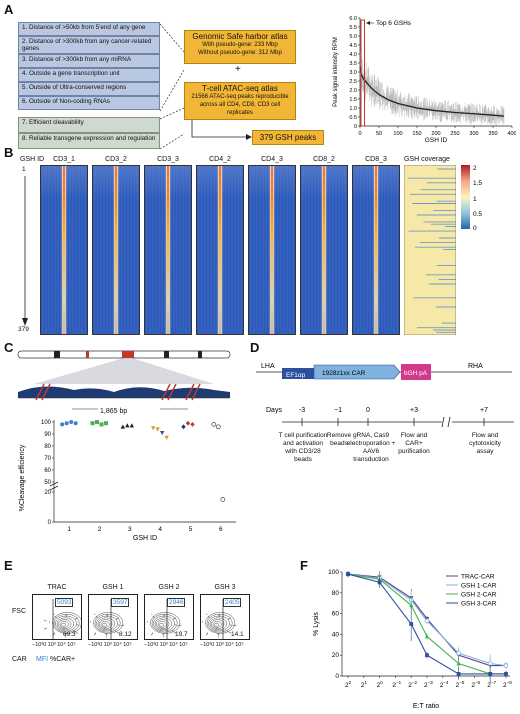 The height and width of the screenshot is (714, 520). Describe the element at coordinates (47, 473) in the screenshot. I see `y-ticks: 100 90 80 70 60 50 20 0` at that location.